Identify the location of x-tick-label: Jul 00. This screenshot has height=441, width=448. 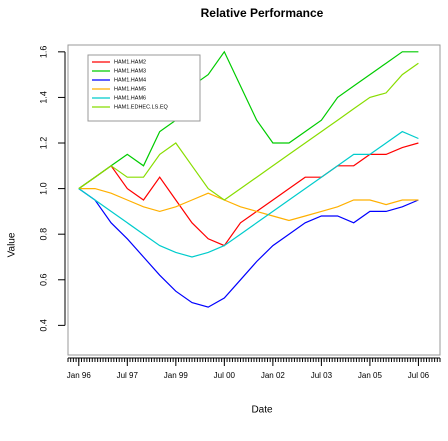
(225, 375).